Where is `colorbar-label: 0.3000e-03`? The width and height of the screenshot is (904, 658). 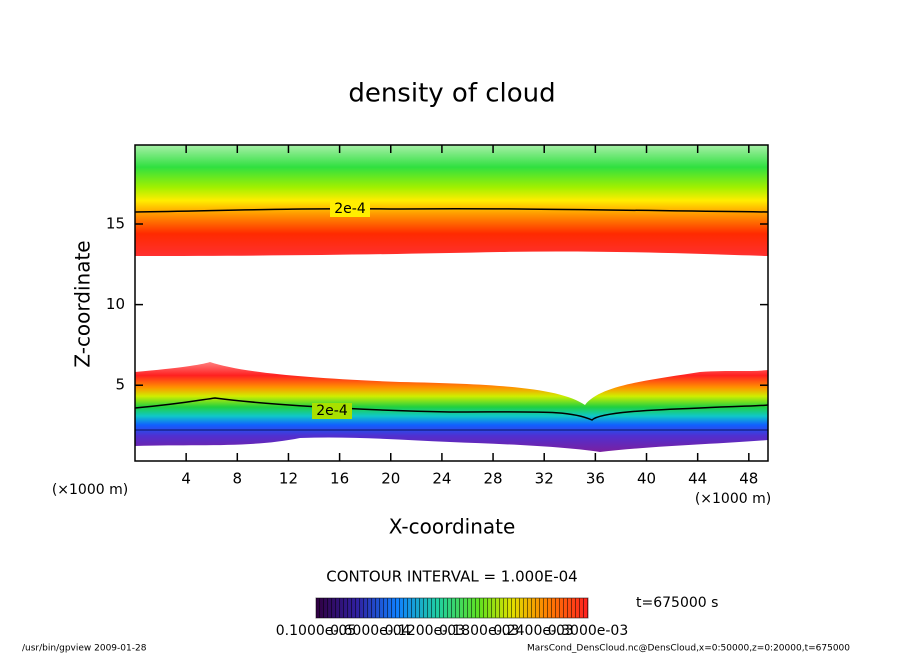 colorbar-label: 0.3000e-03 is located at coordinates (588, 631).